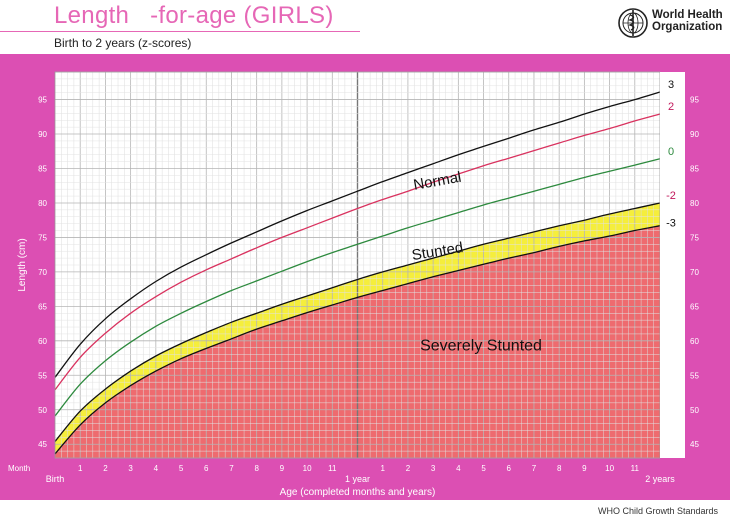  Describe the element at coordinates (42, 444) in the screenshot. I see `y-tick-label-left: 45` at that location.